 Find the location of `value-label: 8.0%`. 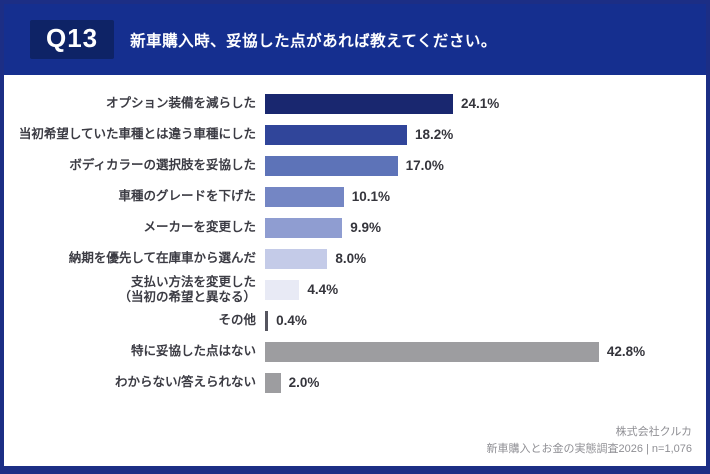

value-label: 8.0% is located at coordinates (351, 258).